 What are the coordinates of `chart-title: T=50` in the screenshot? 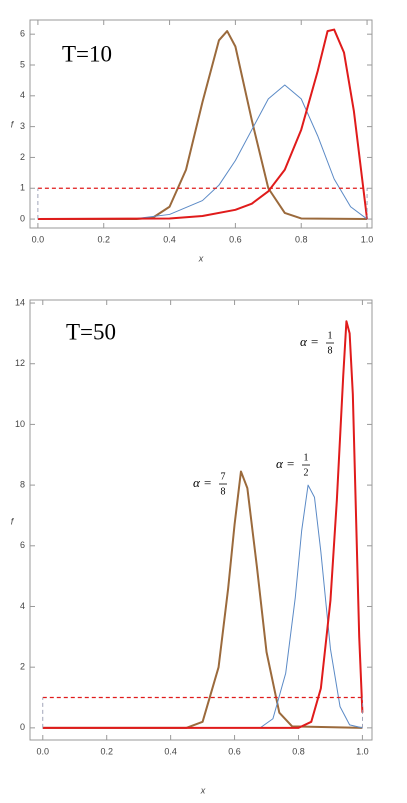 It's located at (91, 331).